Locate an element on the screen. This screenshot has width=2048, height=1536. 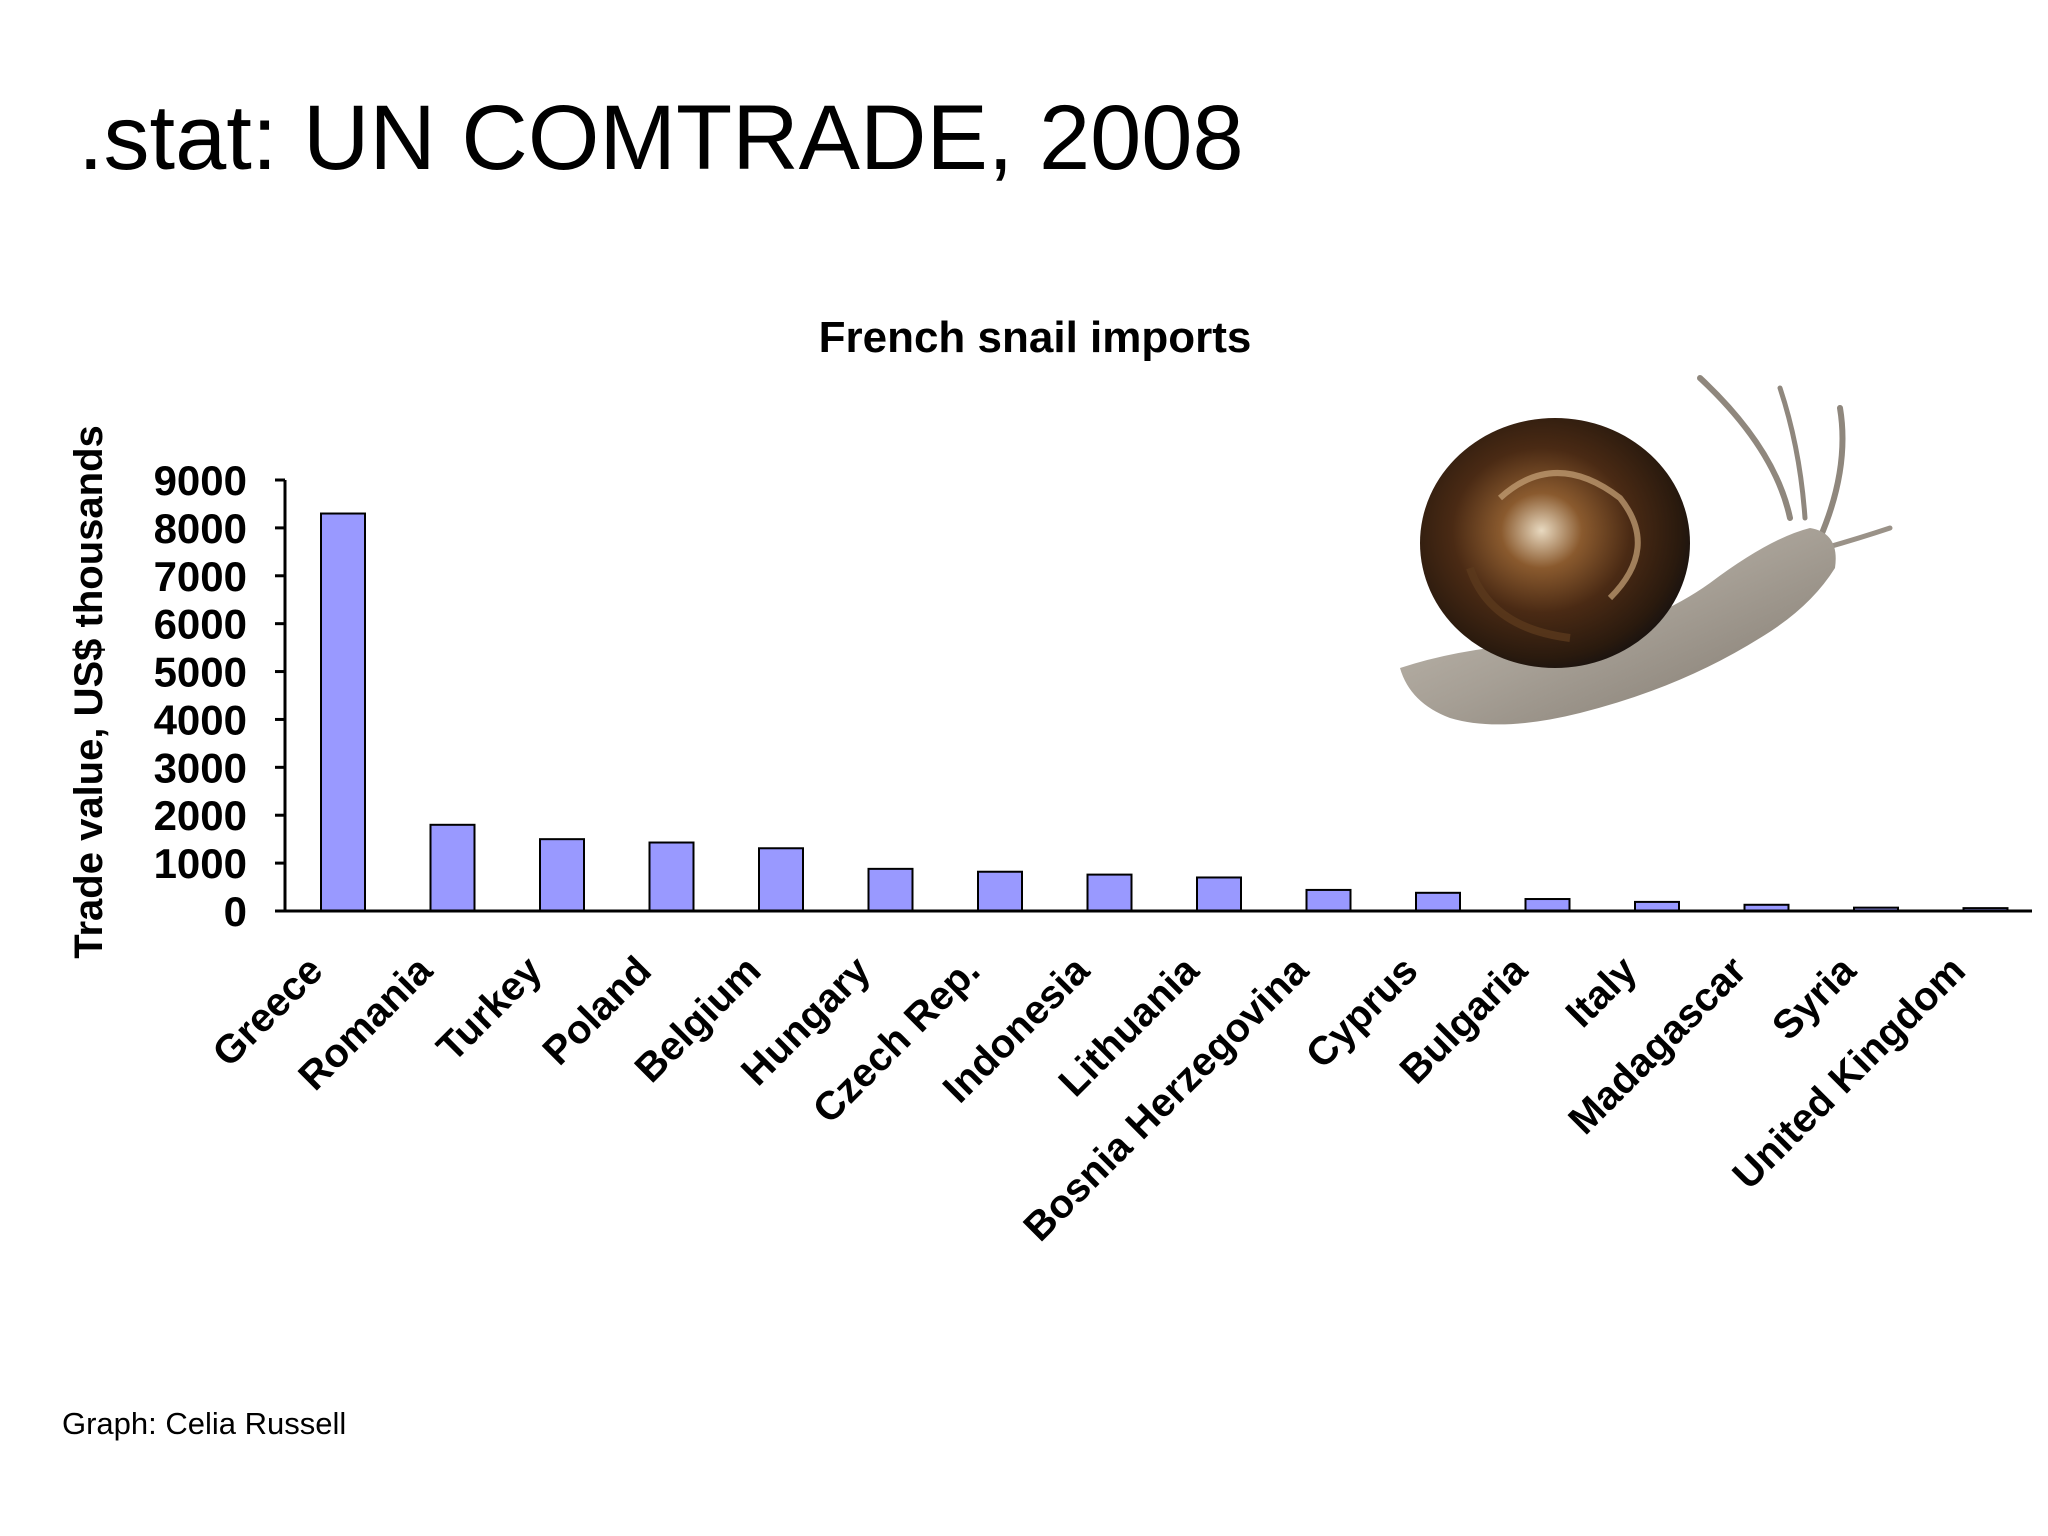
bar-poland is located at coordinates (671, 876).